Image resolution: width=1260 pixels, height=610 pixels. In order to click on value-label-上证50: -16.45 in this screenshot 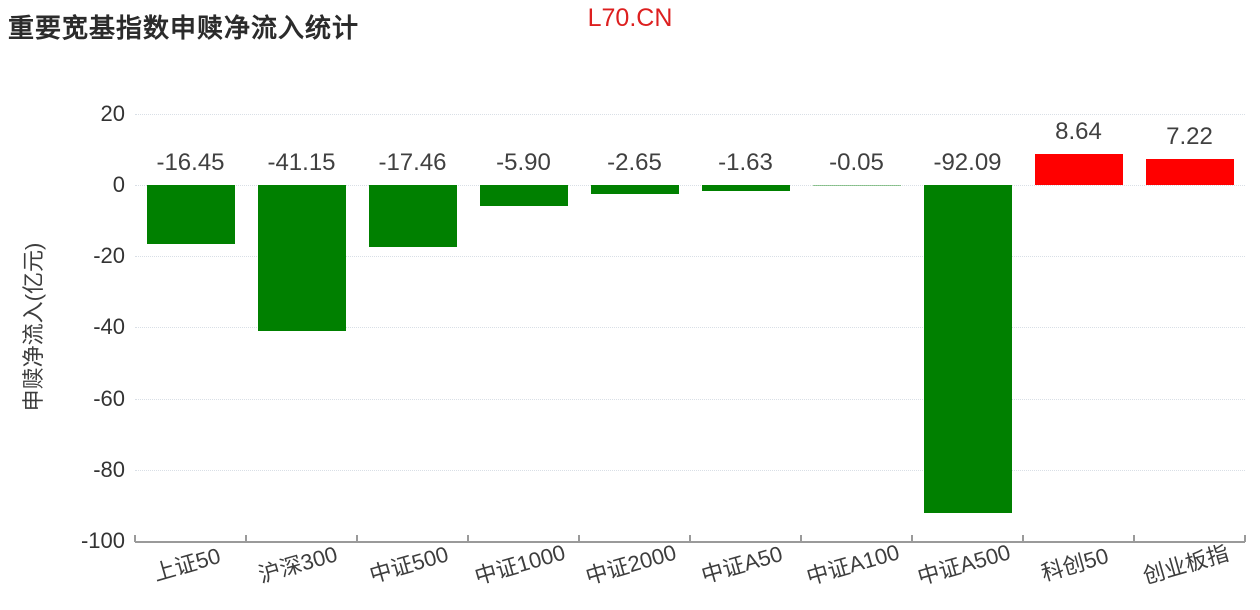, I will do `click(190, 162)`.